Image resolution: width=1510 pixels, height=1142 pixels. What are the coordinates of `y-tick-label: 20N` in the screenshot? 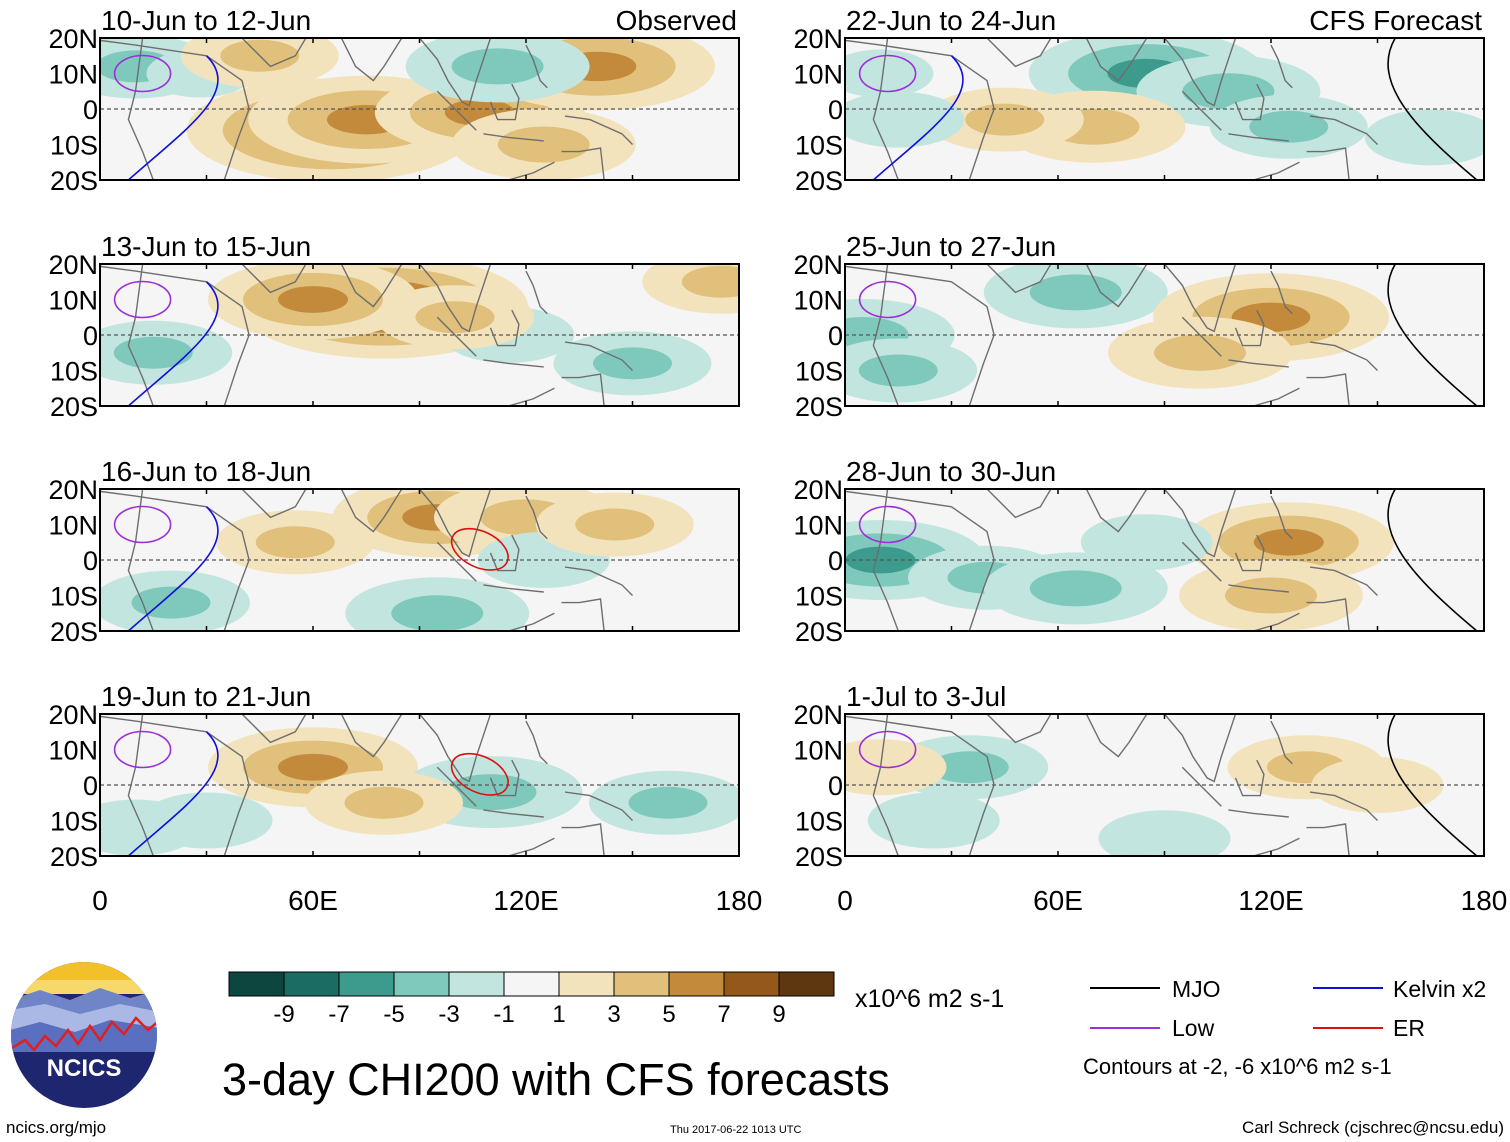 It's located at (818, 39).